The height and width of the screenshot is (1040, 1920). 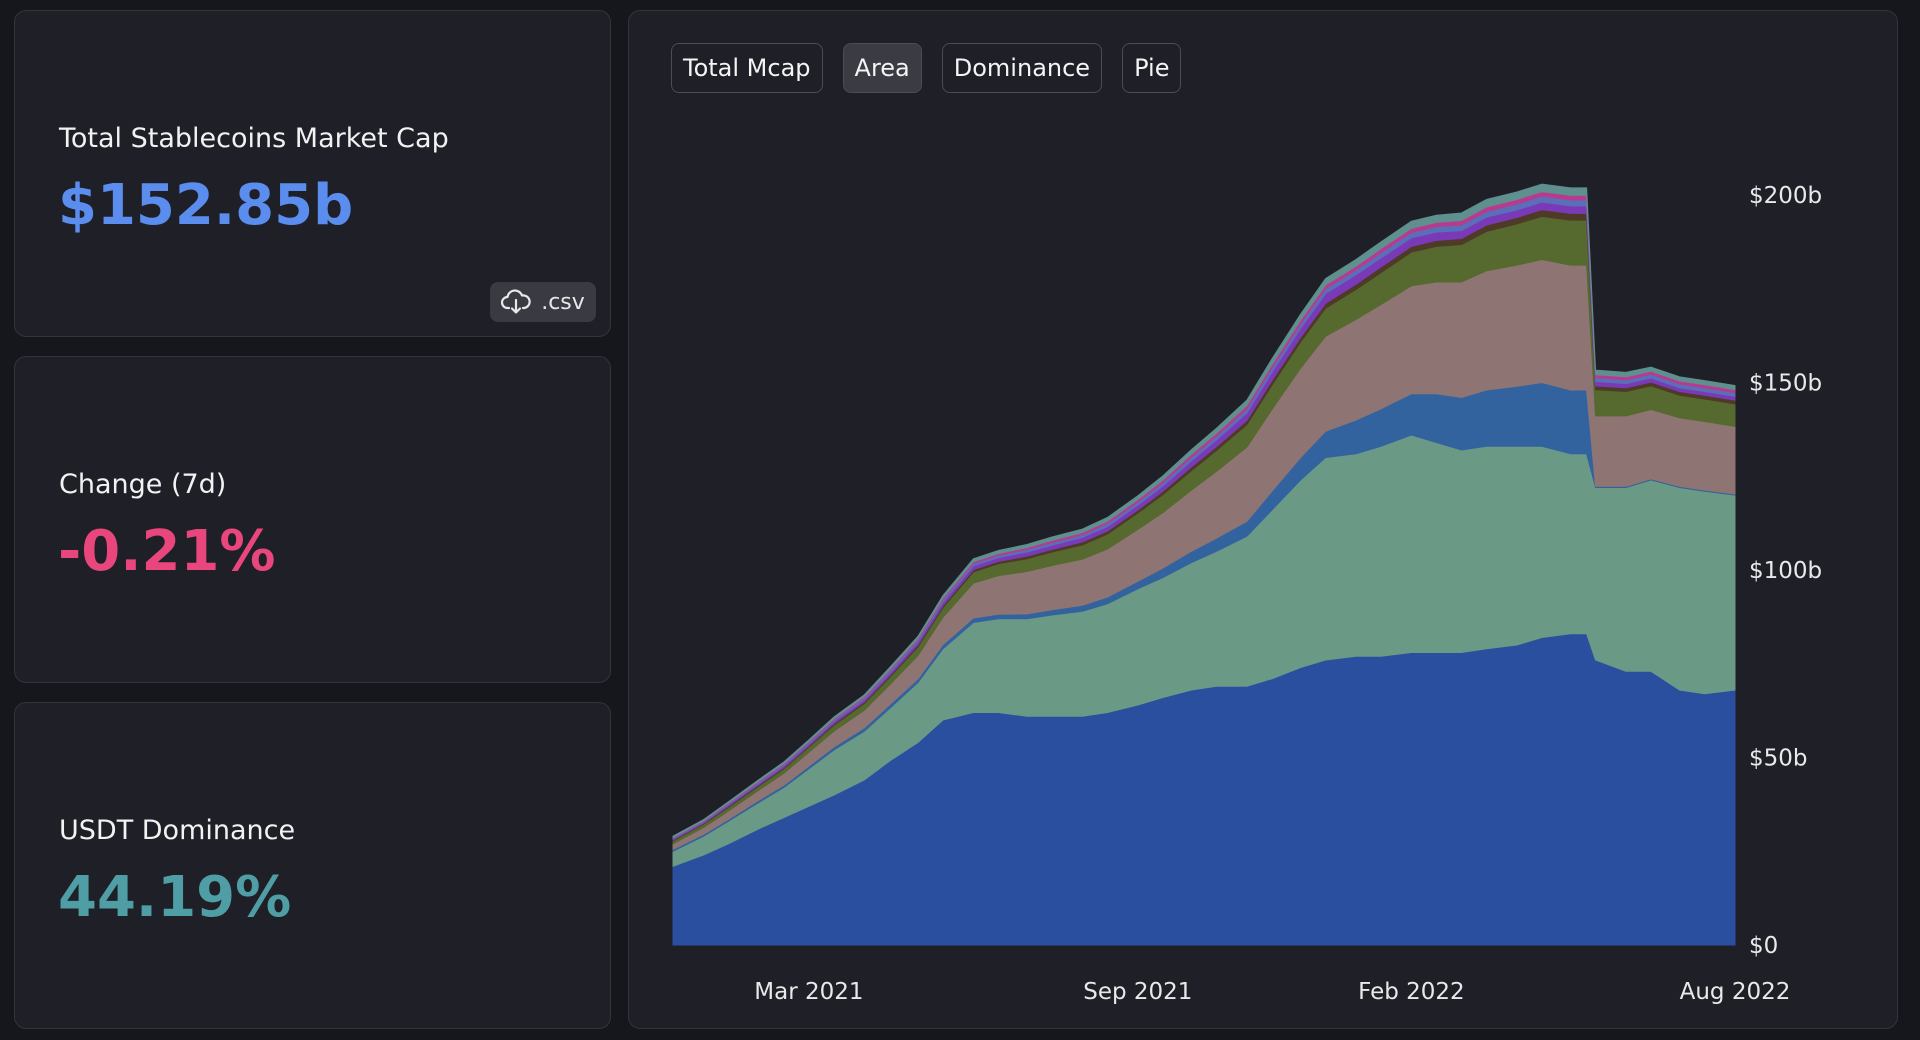 What do you see at coordinates (1763, 946) in the screenshot?
I see `y-tick-label: $0` at bounding box center [1763, 946].